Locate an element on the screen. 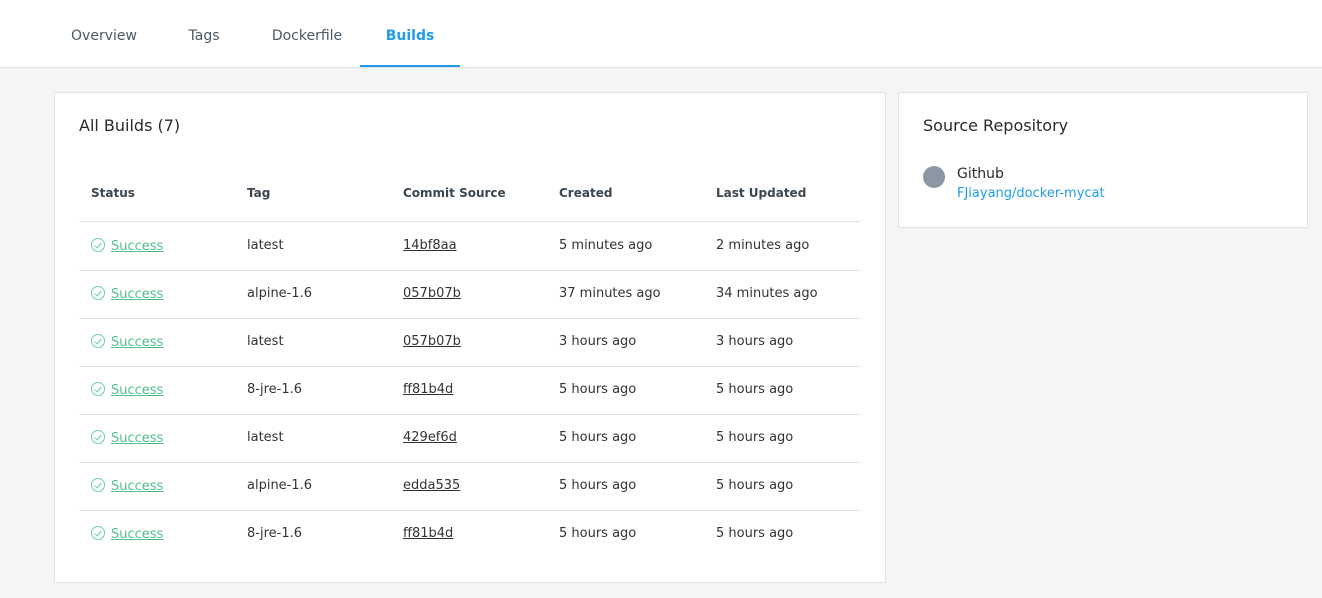 The height and width of the screenshot is (598, 1322). repo-link: FJiayang/docker-mycat is located at coordinates (1031, 193).